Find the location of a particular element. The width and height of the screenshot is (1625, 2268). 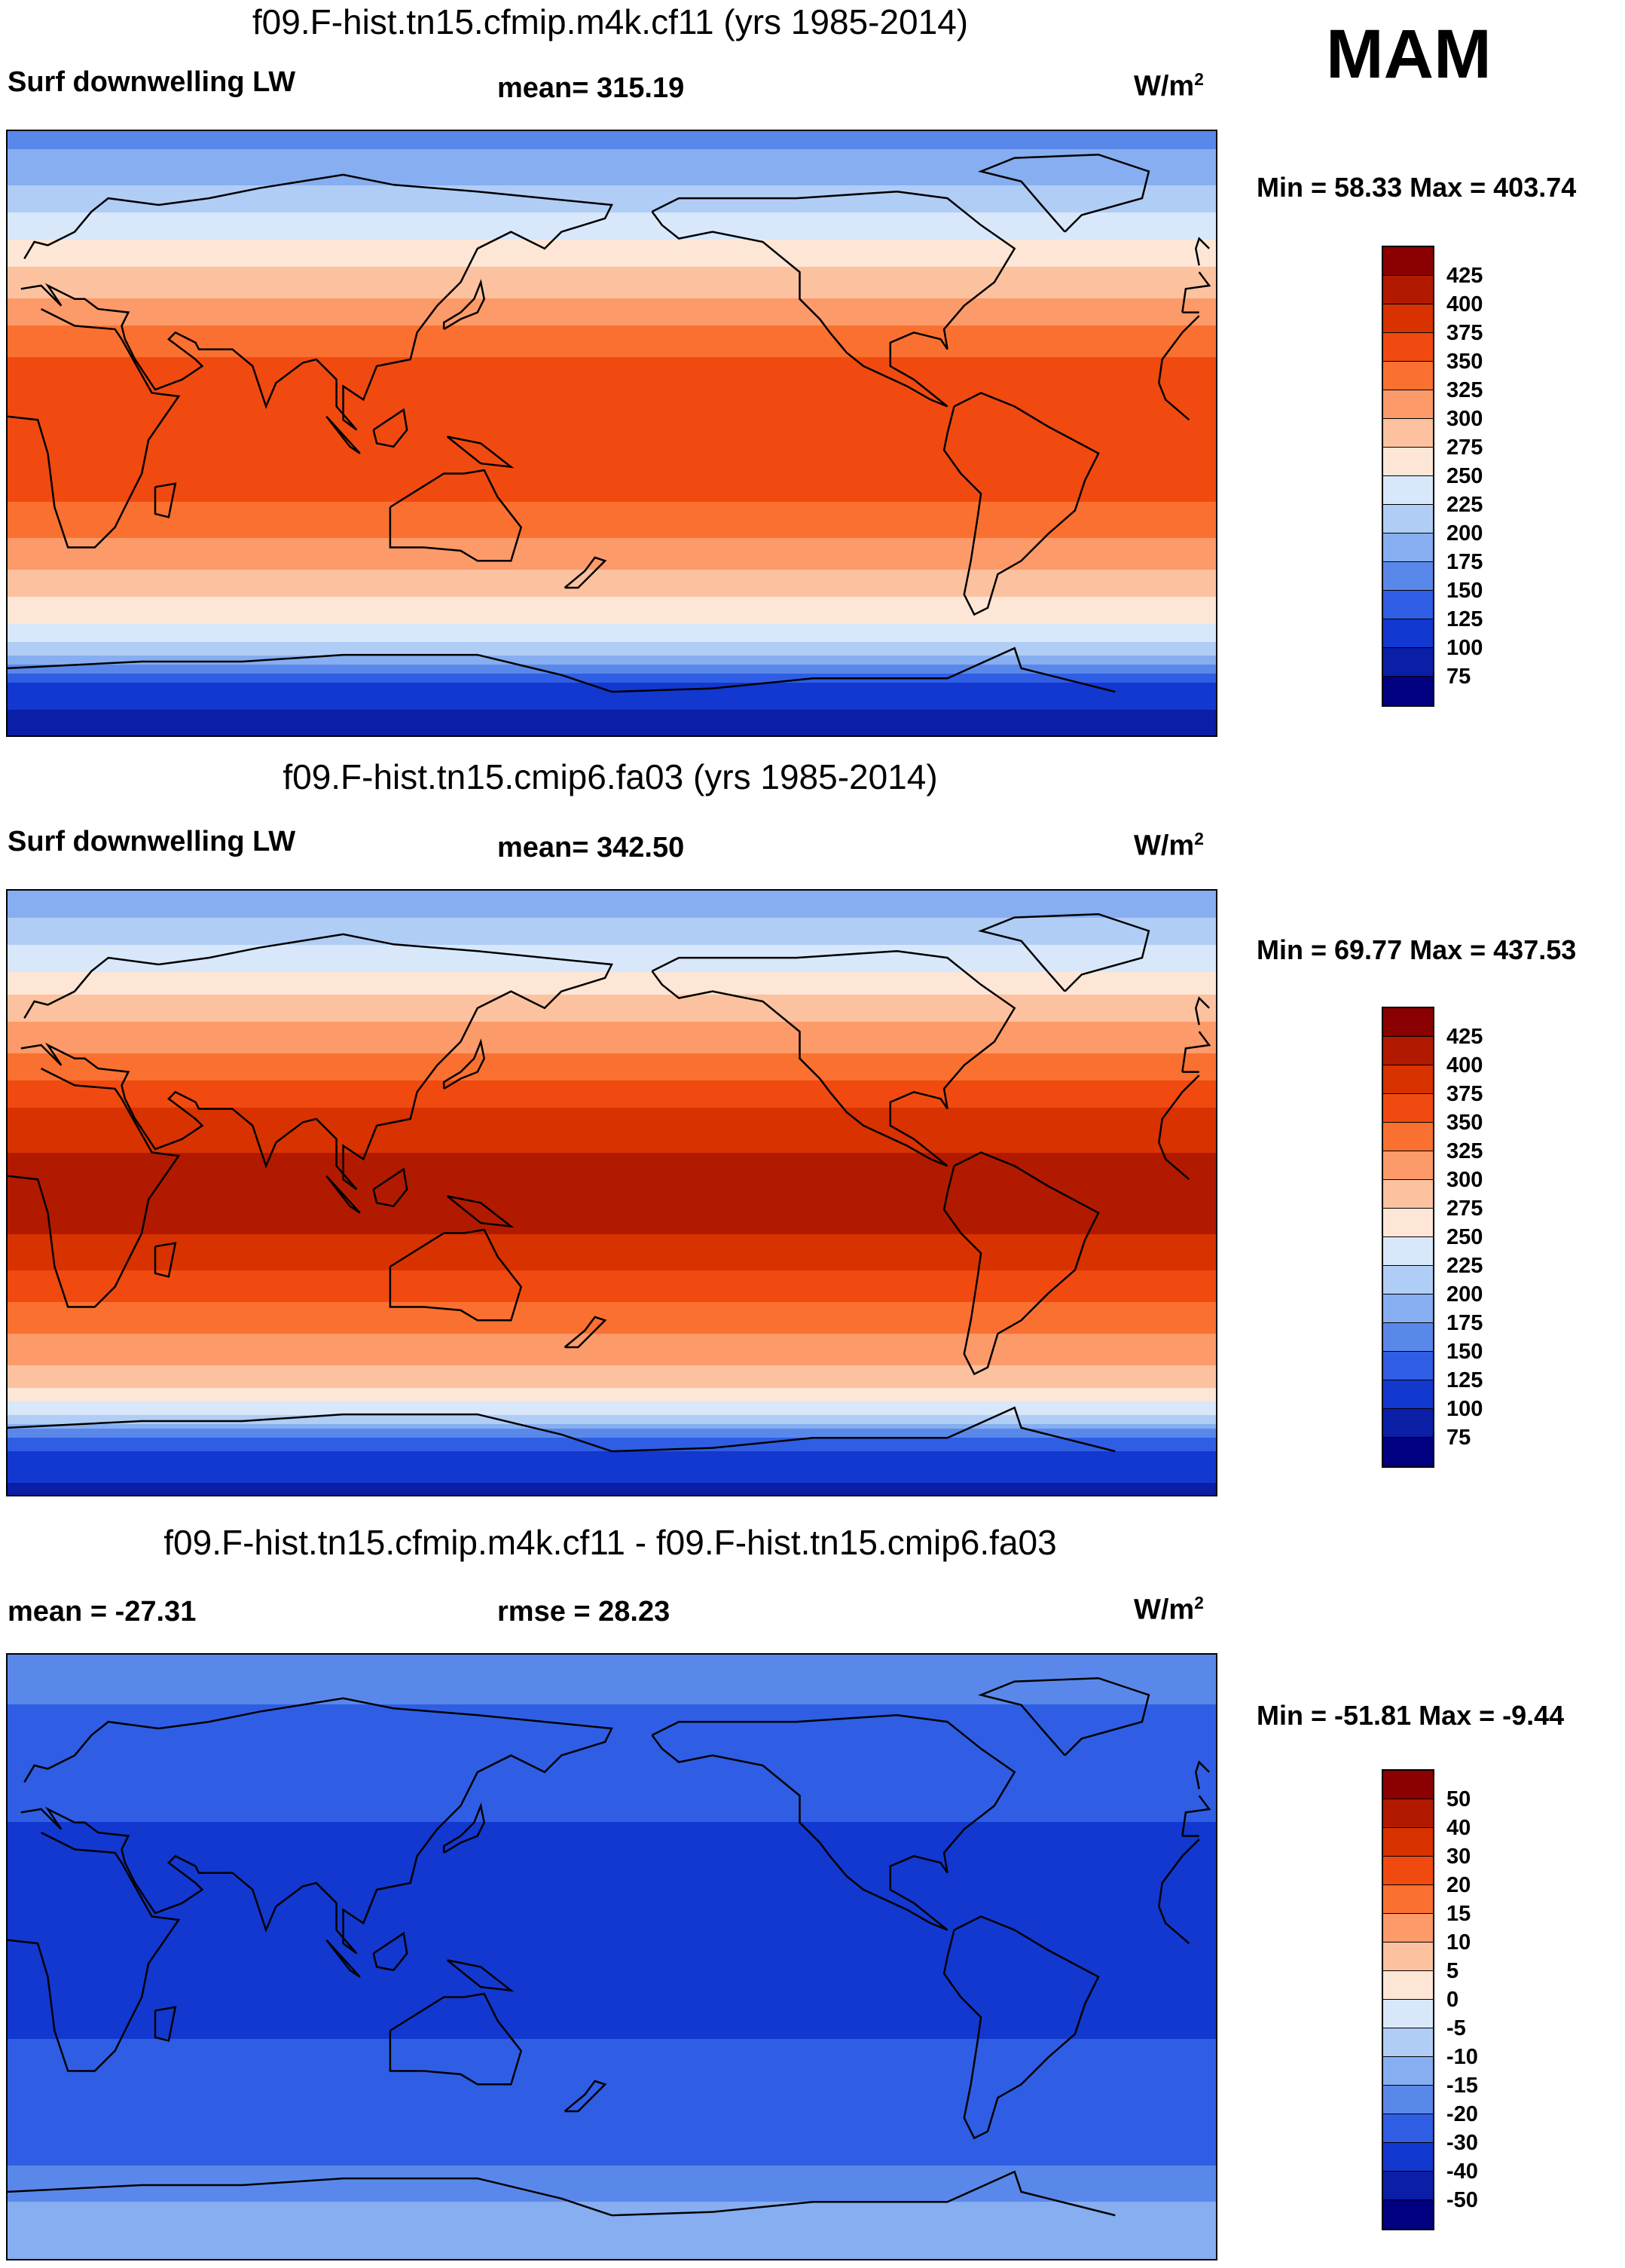

colorbar-tick-label: 125 is located at coordinates (1464, 1380).